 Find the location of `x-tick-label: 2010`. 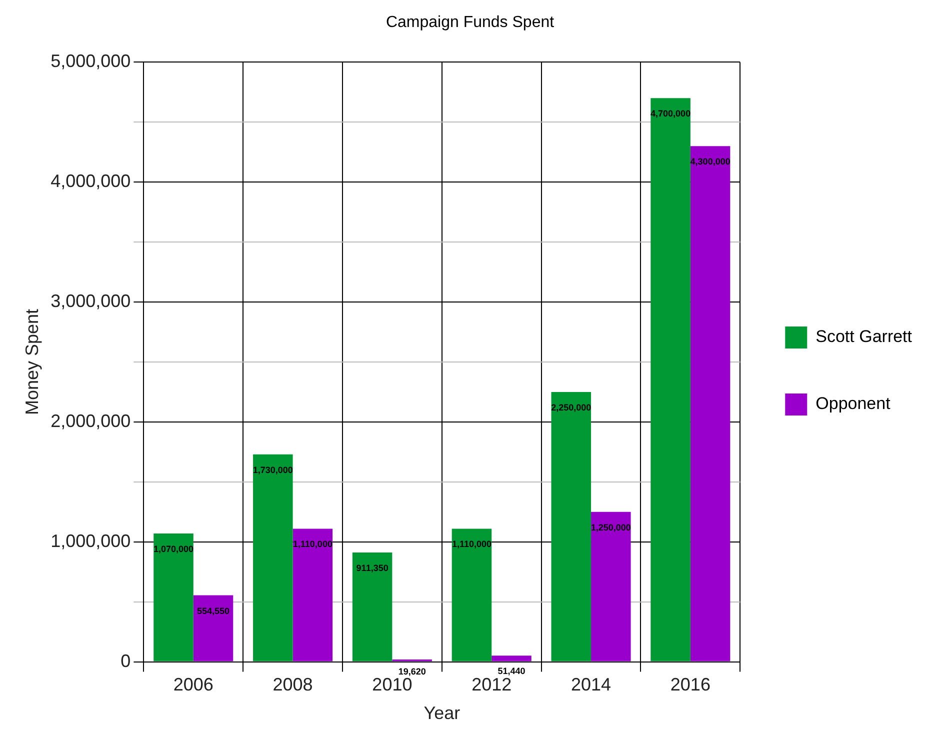

x-tick-label: 2010 is located at coordinates (392, 684).